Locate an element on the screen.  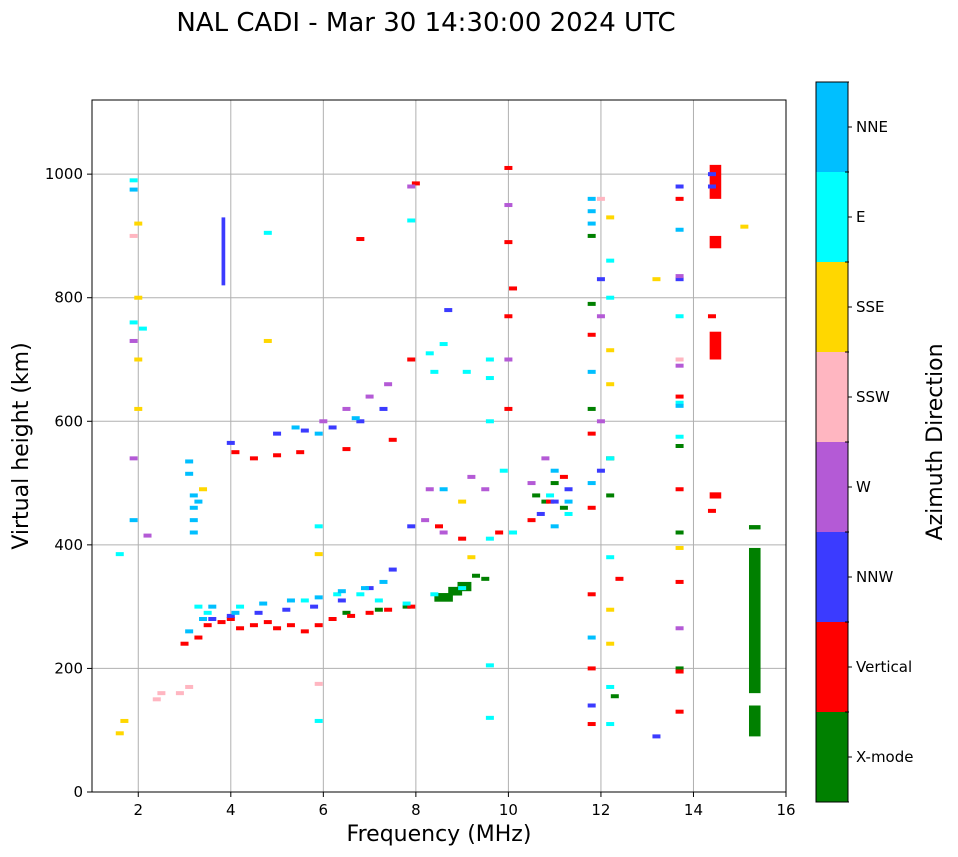
colorbar-label: X-mode is located at coordinates (884, 757).